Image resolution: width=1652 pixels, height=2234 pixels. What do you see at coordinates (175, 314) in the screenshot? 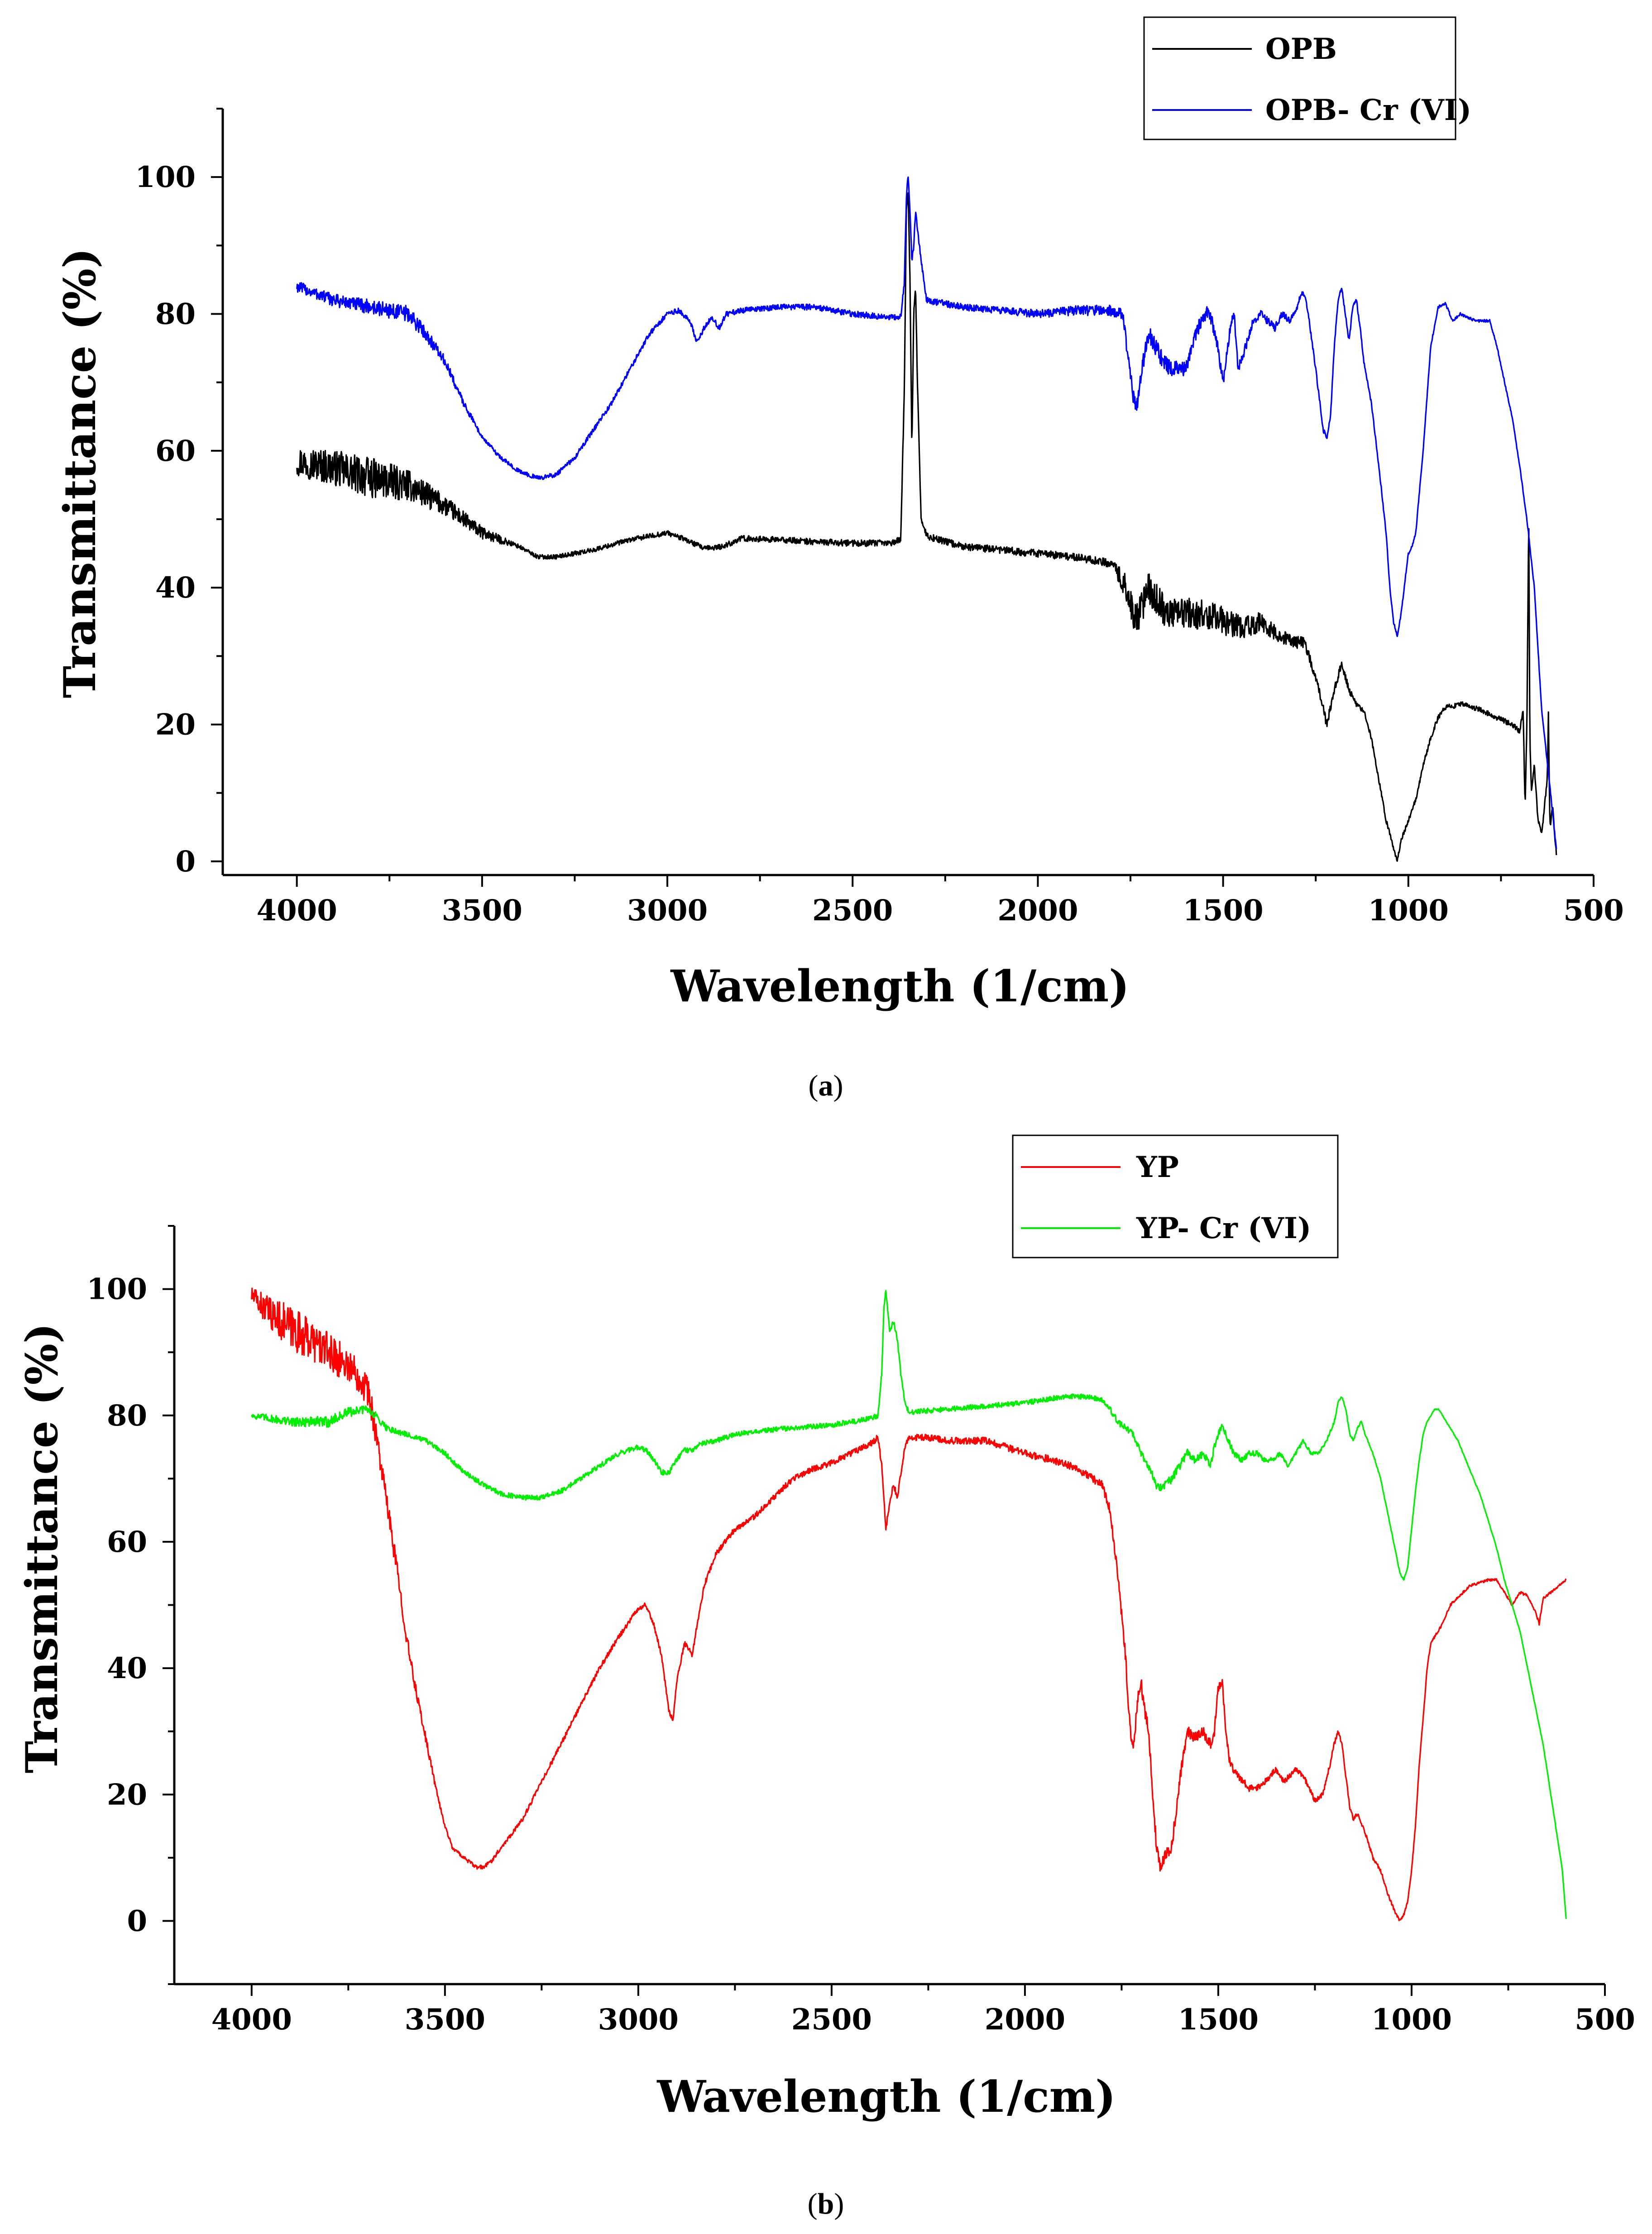
I see `chart-a-y-tick-label: 80` at bounding box center [175, 314].